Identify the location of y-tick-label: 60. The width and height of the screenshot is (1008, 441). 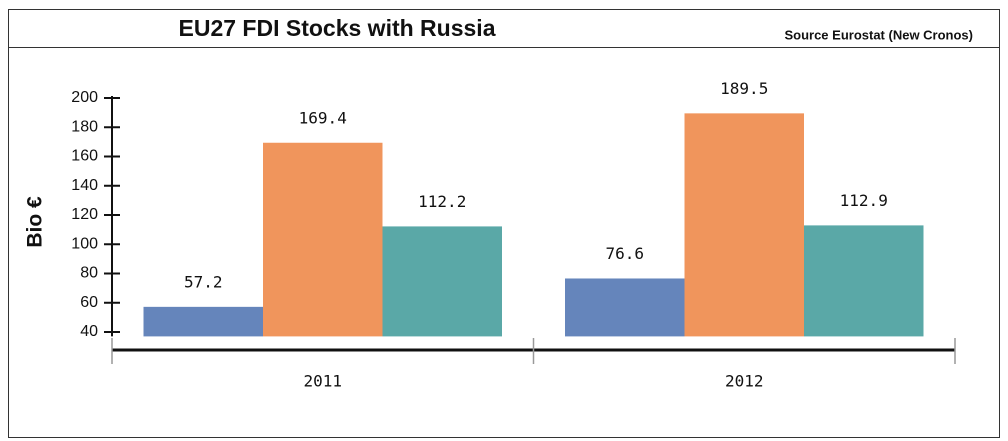
(89, 302).